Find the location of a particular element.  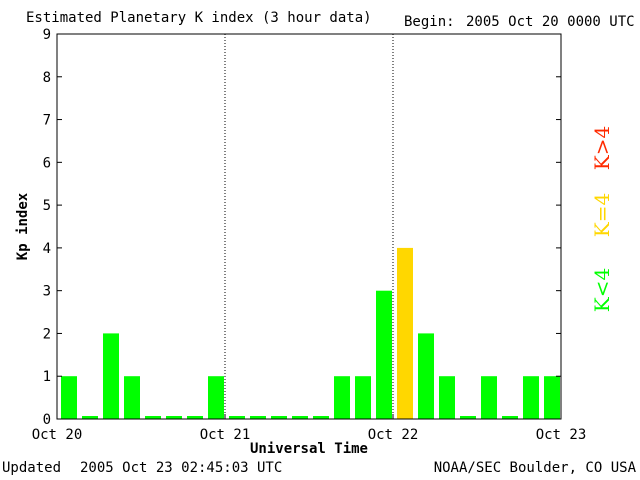

x-axis-label: Universal Time is located at coordinates (309, 449).